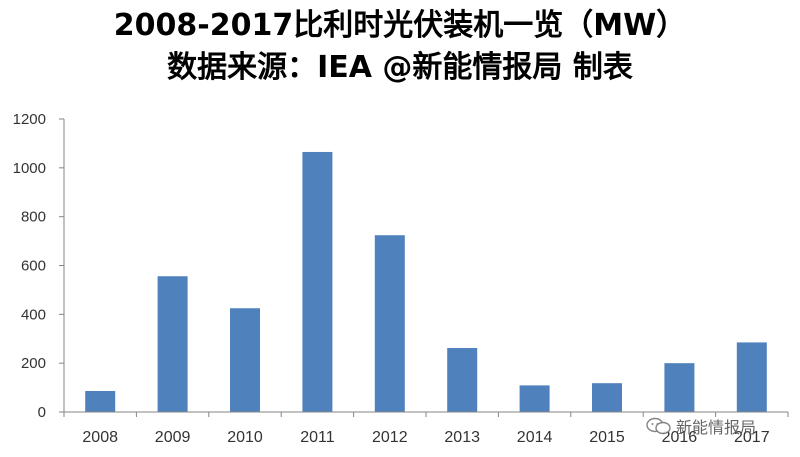 Image resolution: width=800 pixels, height=457 pixels. Describe the element at coordinates (680, 437) in the screenshot. I see `x-tick-label: 2016` at that location.